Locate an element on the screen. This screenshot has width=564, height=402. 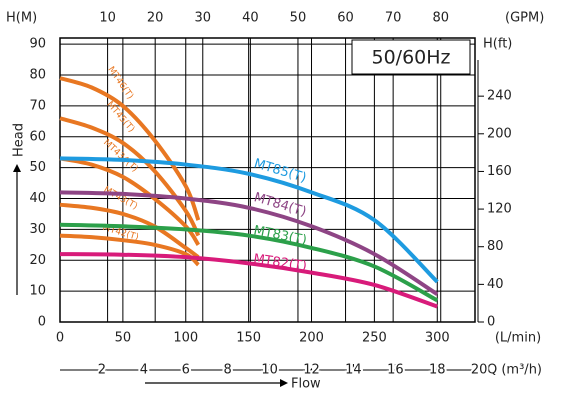
x-axis-label: (L/min) is located at coordinates (518, 338).